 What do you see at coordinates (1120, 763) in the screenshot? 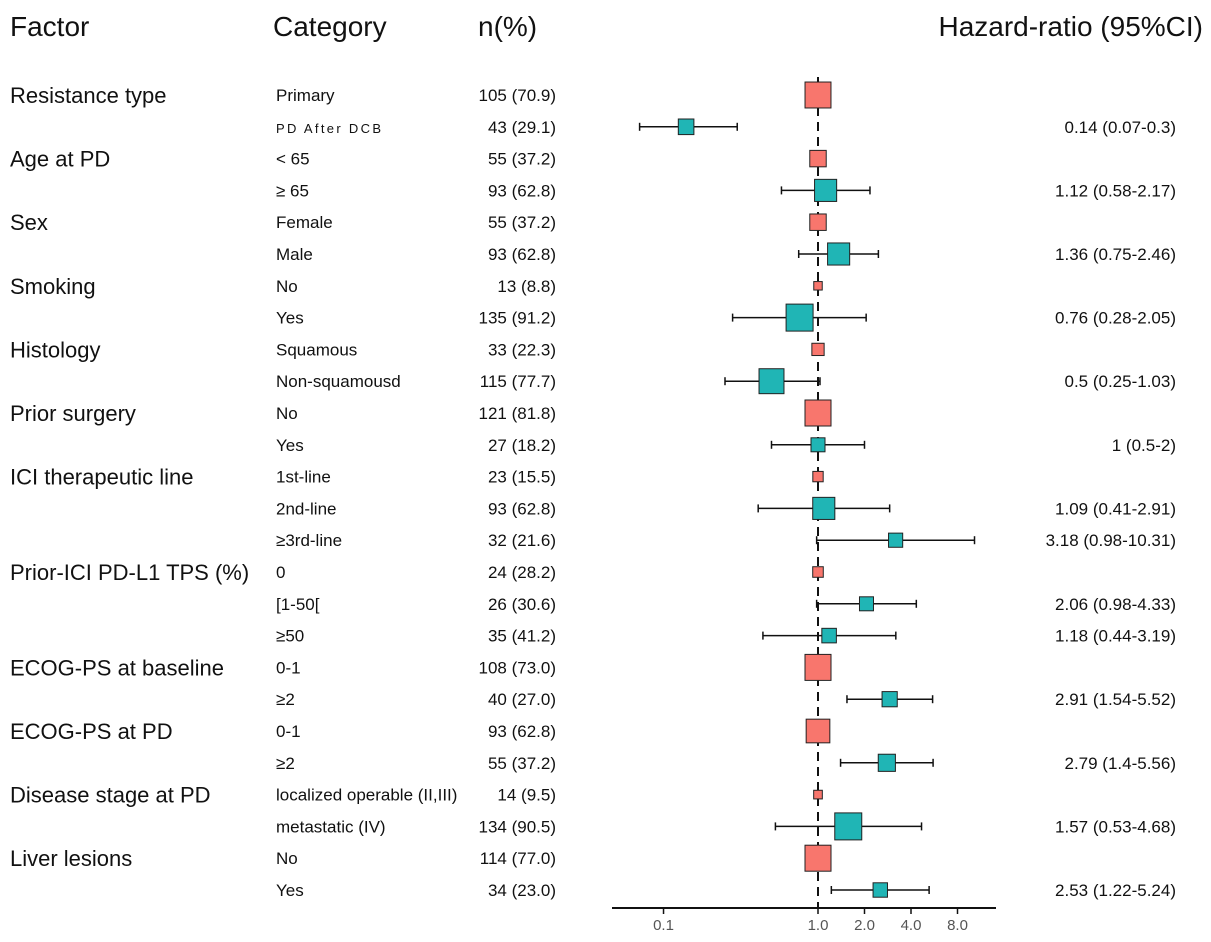
I see `hazard-ratio-label: 2.79 (1.4-5.56)` at bounding box center [1120, 763].